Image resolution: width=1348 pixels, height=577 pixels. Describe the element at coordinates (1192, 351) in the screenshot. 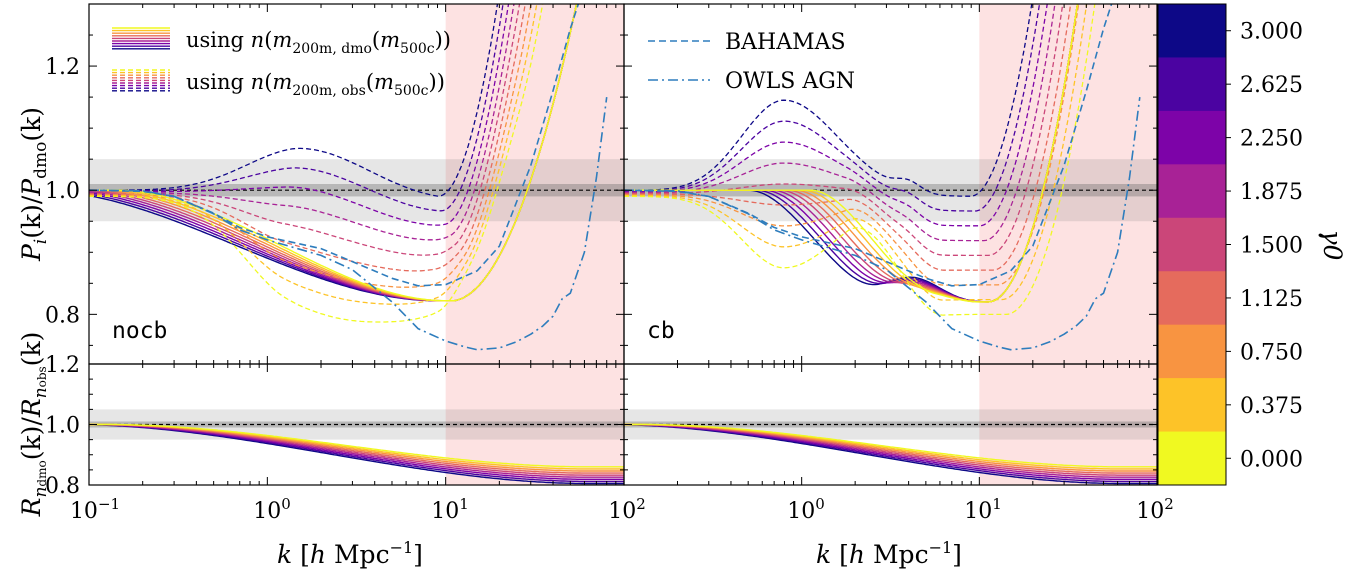

I see `colorbar-segment-0.75` at that location.